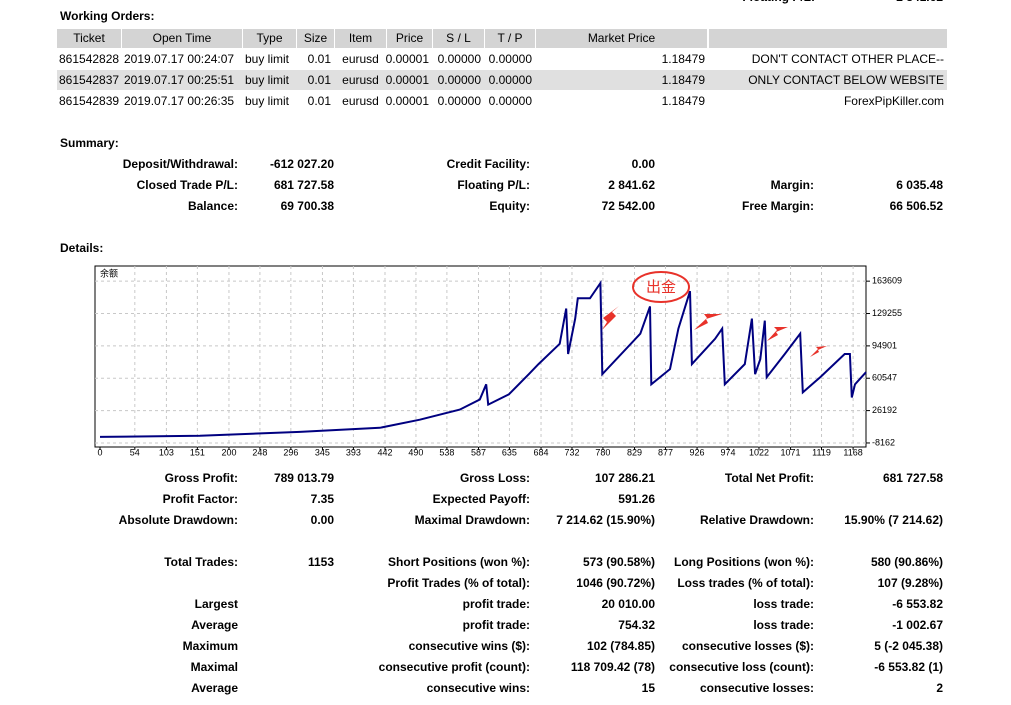 The width and height of the screenshot is (1011, 705). What do you see at coordinates (182, 38) in the screenshot?
I see `column-header: Open Time` at bounding box center [182, 38].